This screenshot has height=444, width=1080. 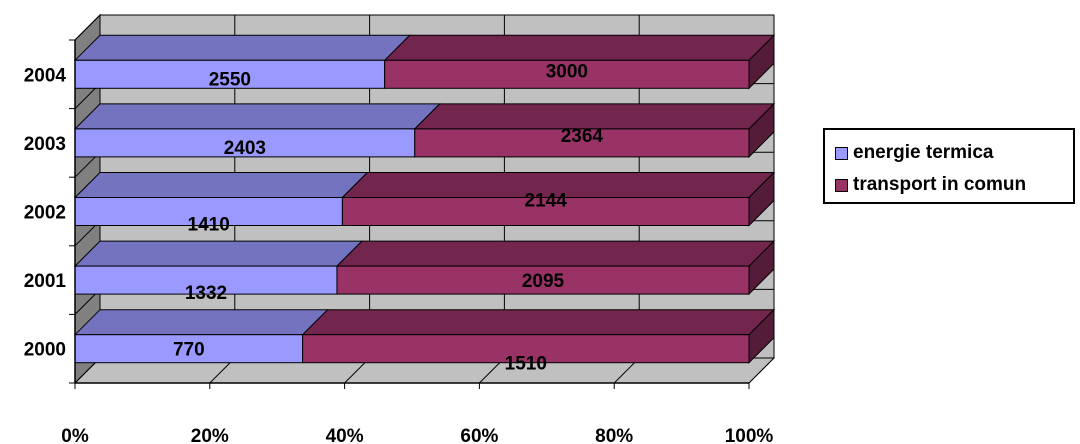 I want to click on data-label-energie-termica-2003: 2403, so click(x=245, y=148).